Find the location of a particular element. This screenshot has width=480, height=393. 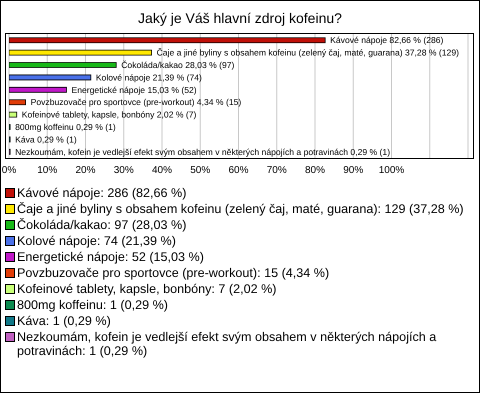

text: Kávové nápoje: 286 (82,66 %) is located at coordinates (101, 193).